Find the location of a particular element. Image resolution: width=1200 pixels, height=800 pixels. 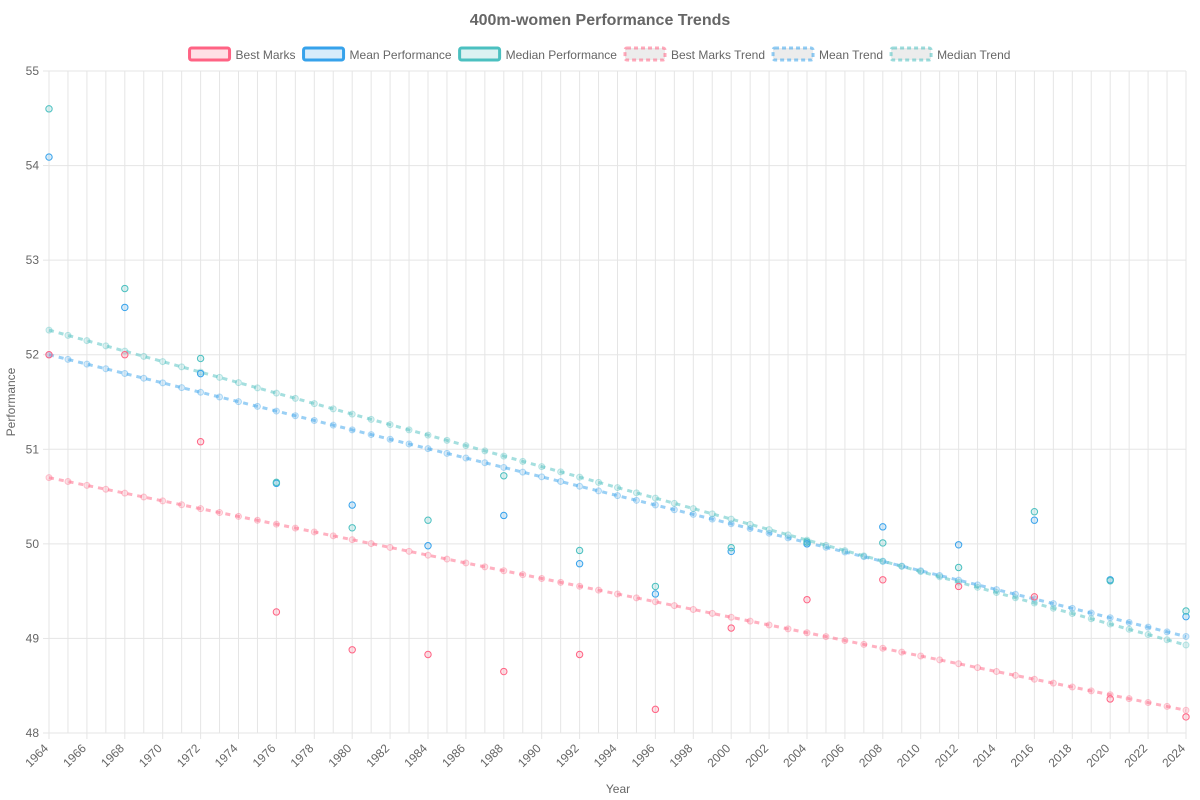

x-tick-label: 2020 is located at coordinates (1098, 755).